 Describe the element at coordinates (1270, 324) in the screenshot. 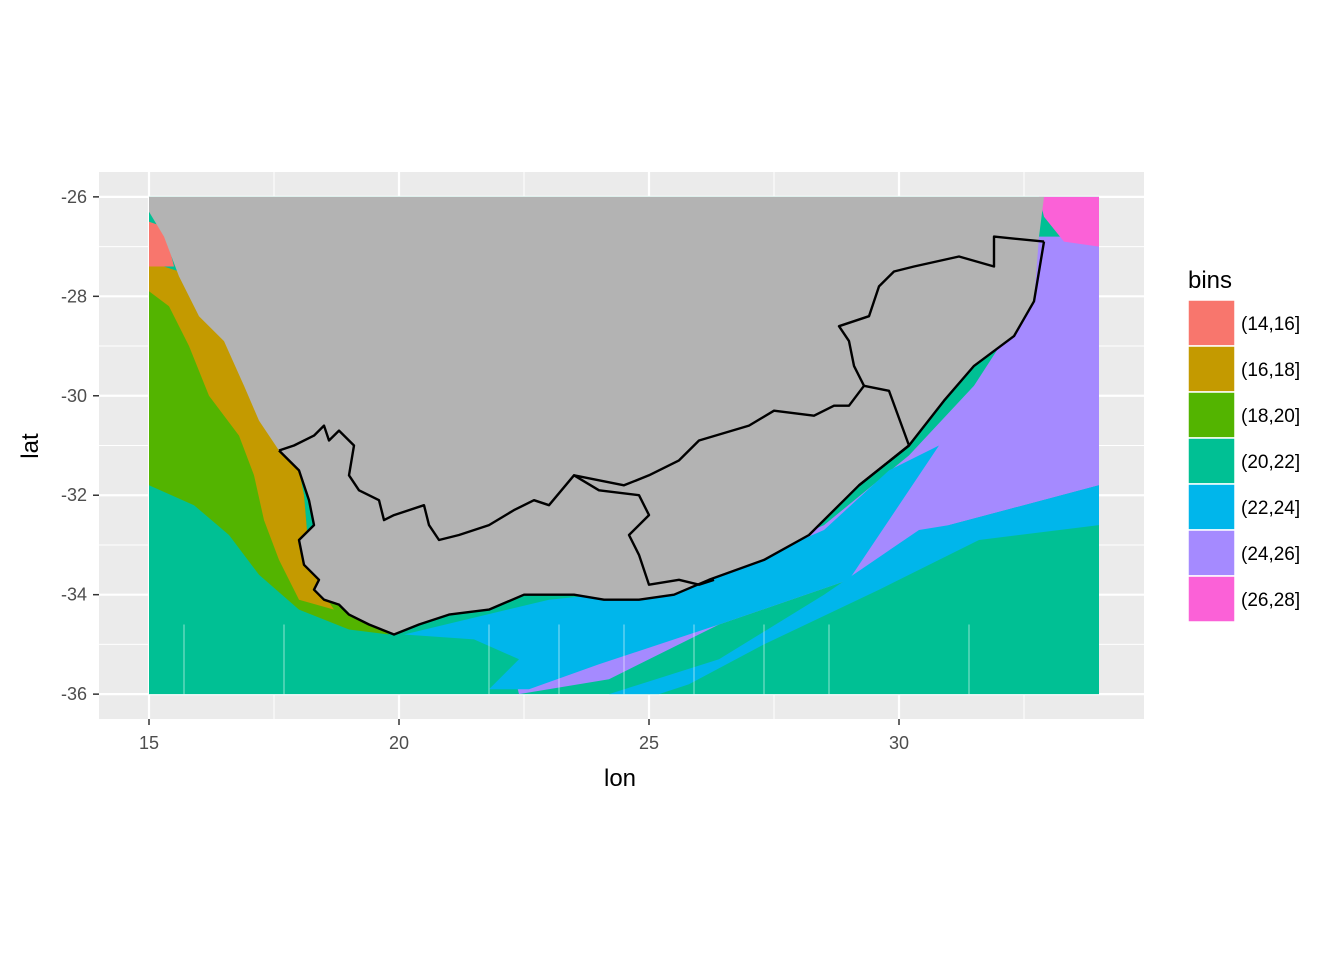

I see `legend-label: (14,16]` at that location.